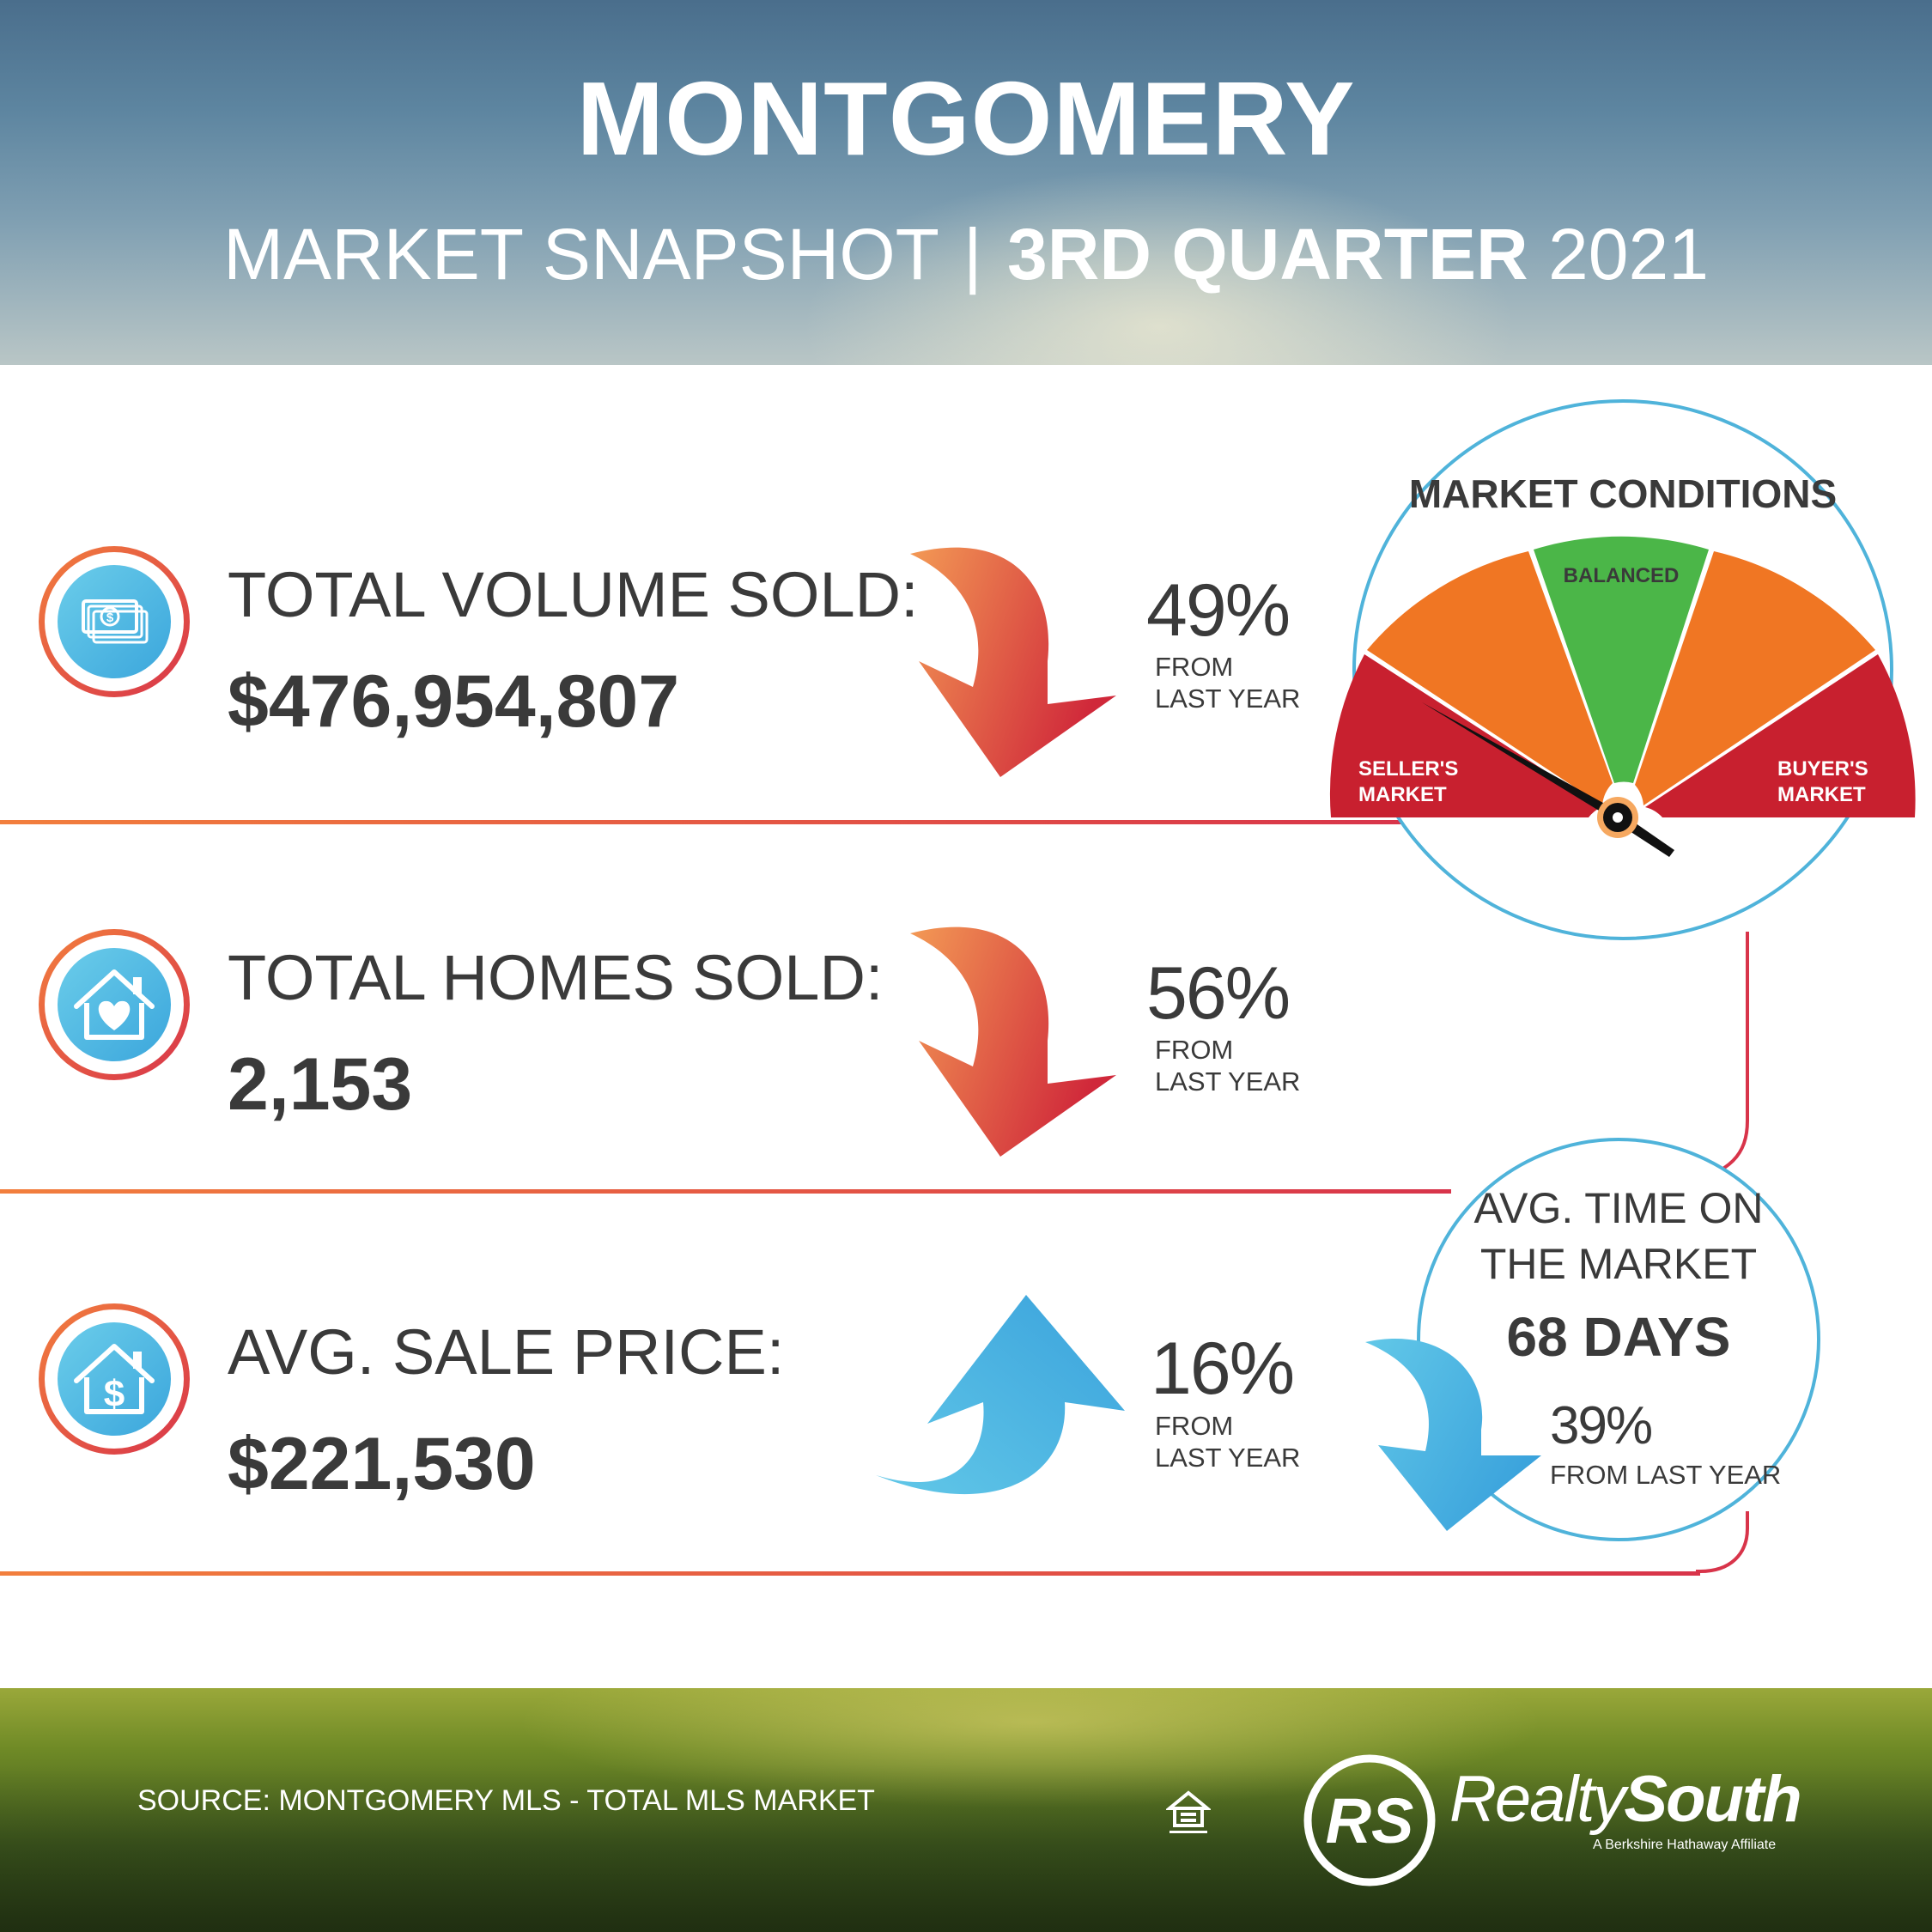 The height and width of the screenshot is (1932, 1932). What do you see at coordinates (114, 1005) in the screenshot?
I see `house-heart-icon` at bounding box center [114, 1005].